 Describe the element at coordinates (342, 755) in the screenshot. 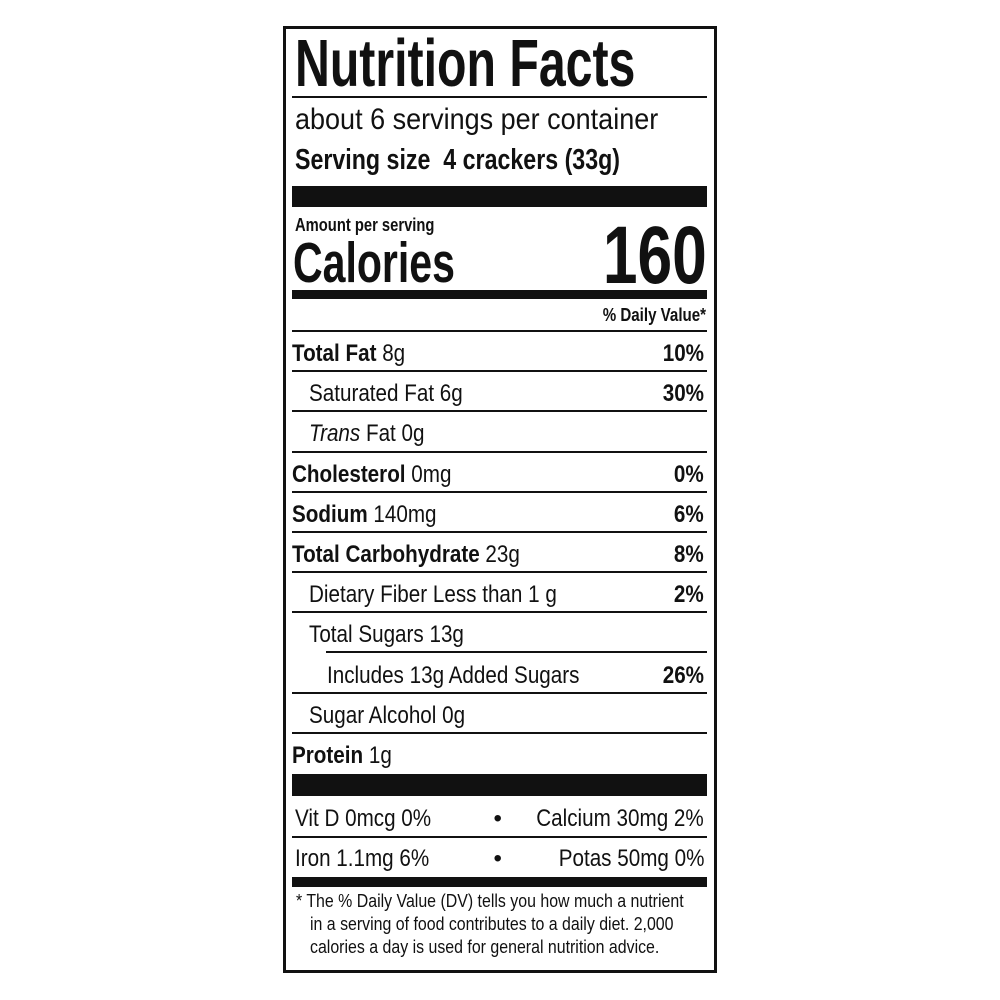

I see `nutrient-row-protein: Protein 1g` at that location.